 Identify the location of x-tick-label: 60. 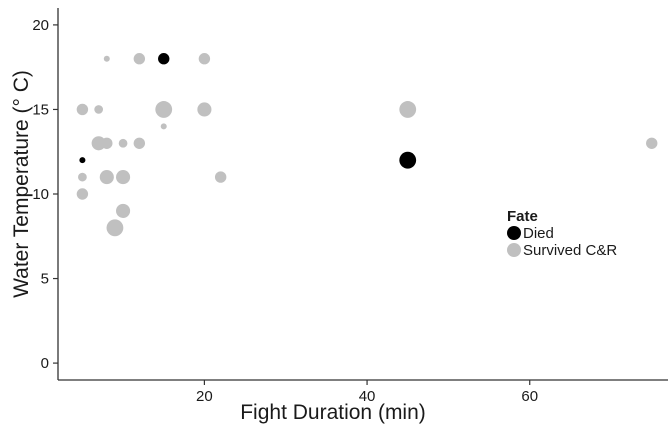
(529, 396).